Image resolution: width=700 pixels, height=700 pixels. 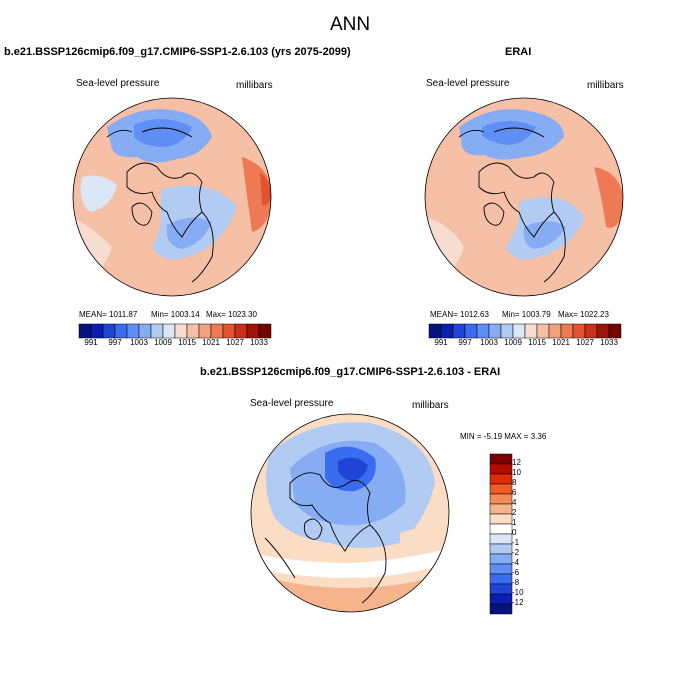 What do you see at coordinates (231, 314) in the screenshot?
I see `panel-1-max: Max= 1023.30` at bounding box center [231, 314].